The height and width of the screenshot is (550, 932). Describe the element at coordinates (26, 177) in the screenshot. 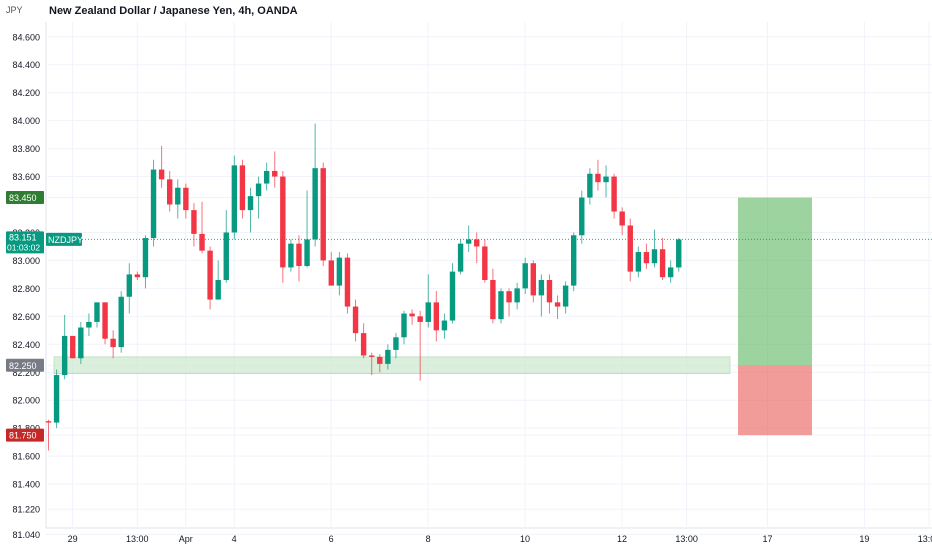

I see `y-tick-label: 83.600` at that location.